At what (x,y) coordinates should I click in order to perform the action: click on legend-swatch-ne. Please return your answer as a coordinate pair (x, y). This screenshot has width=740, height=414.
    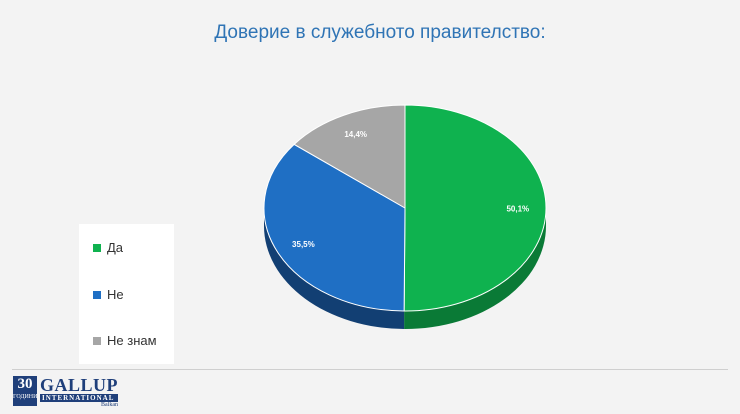
    Looking at the image, I should click on (97, 294).